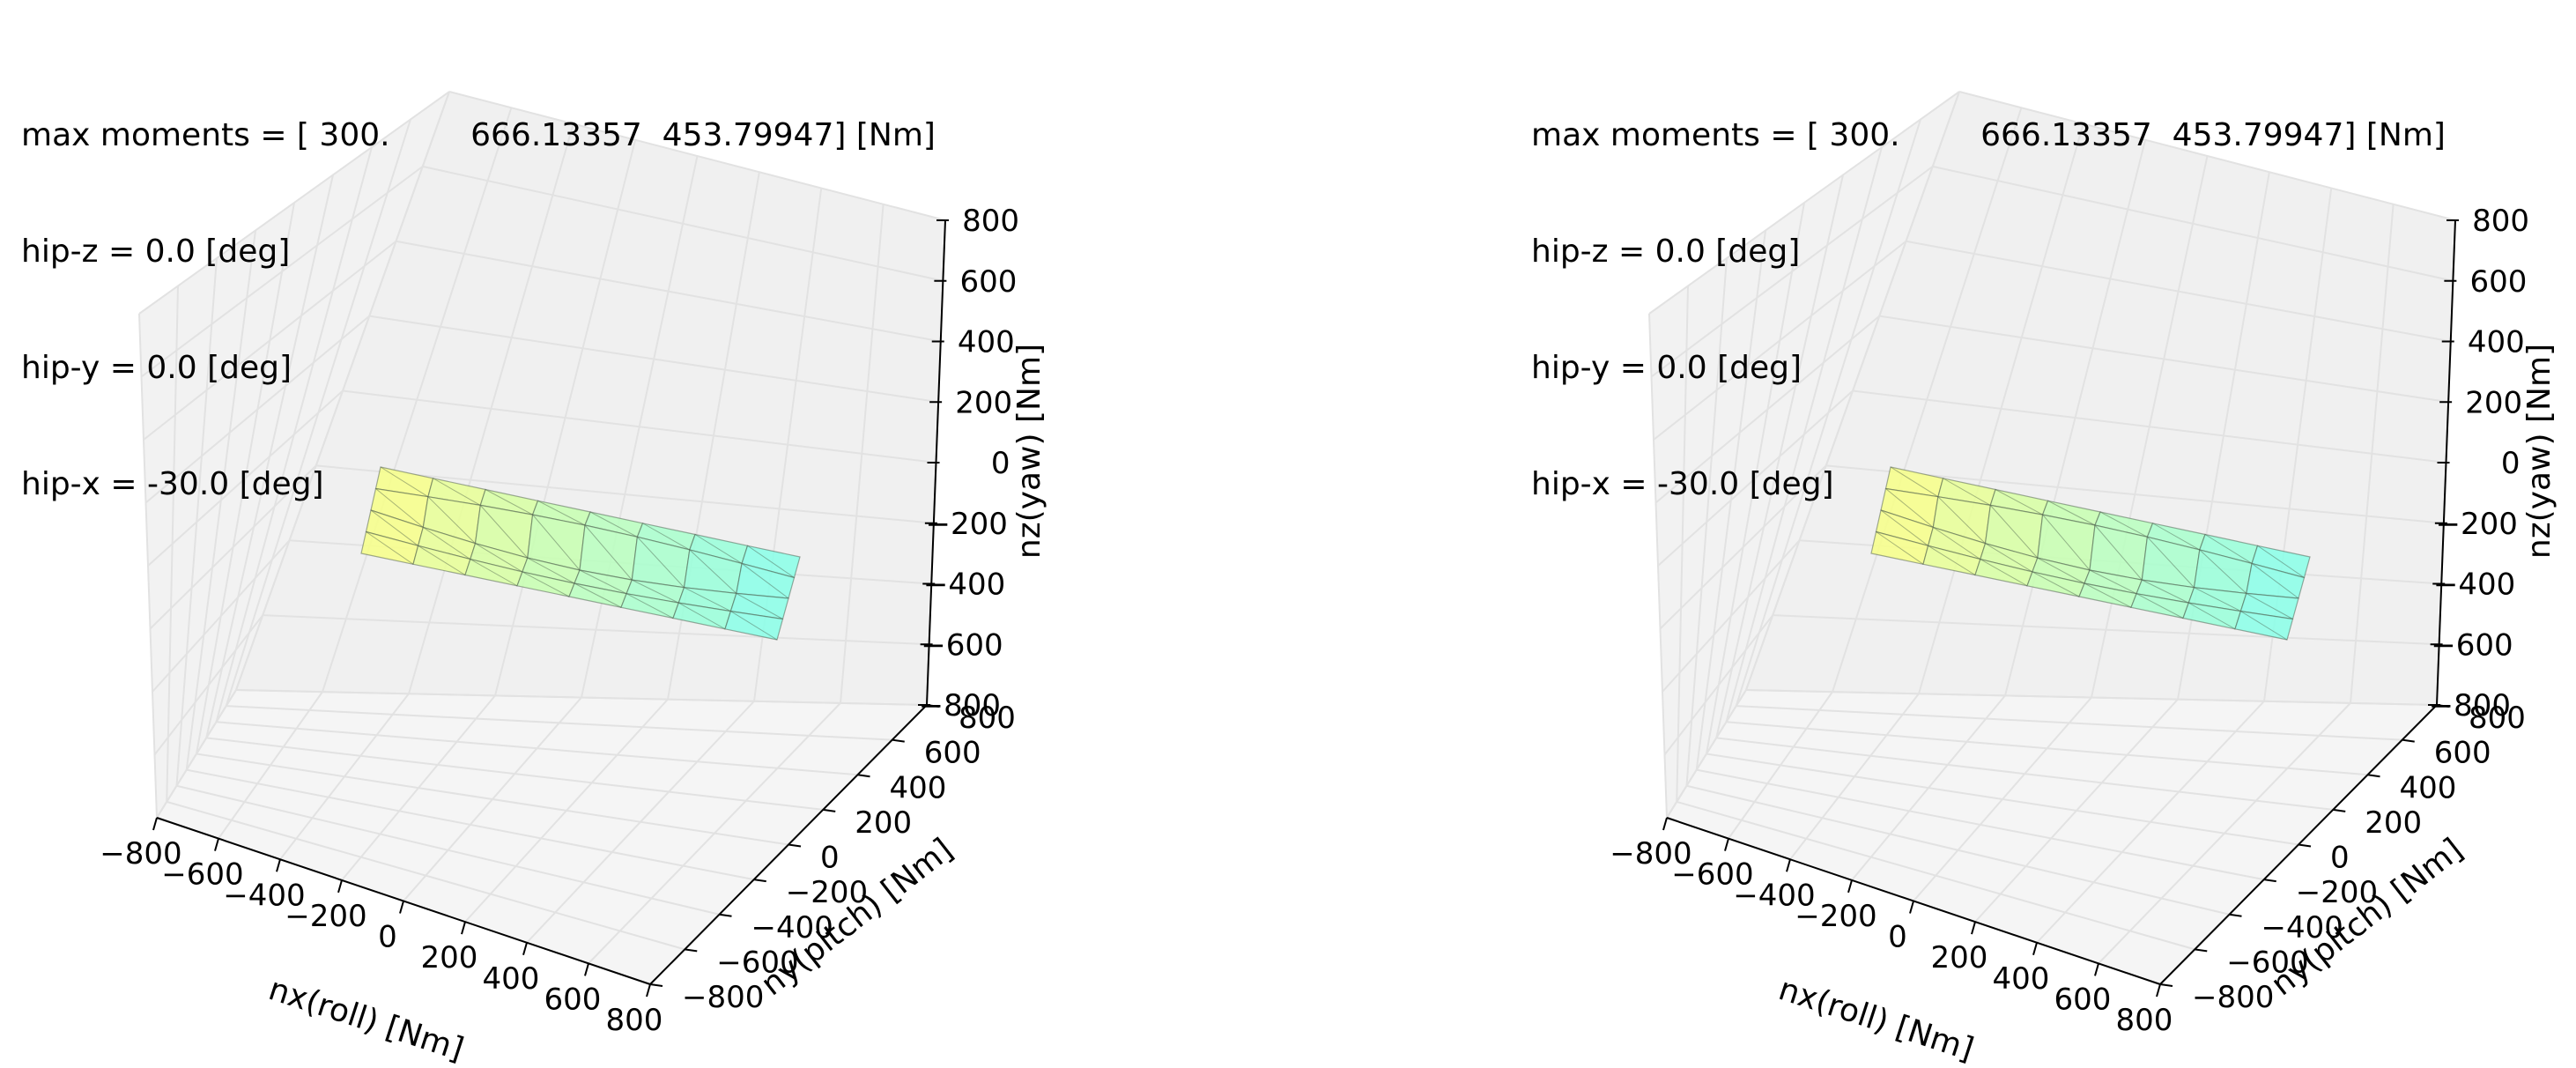 This screenshot has height=1068, width=2576. I want to click on z-tick-label: 800, so click(991, 222).